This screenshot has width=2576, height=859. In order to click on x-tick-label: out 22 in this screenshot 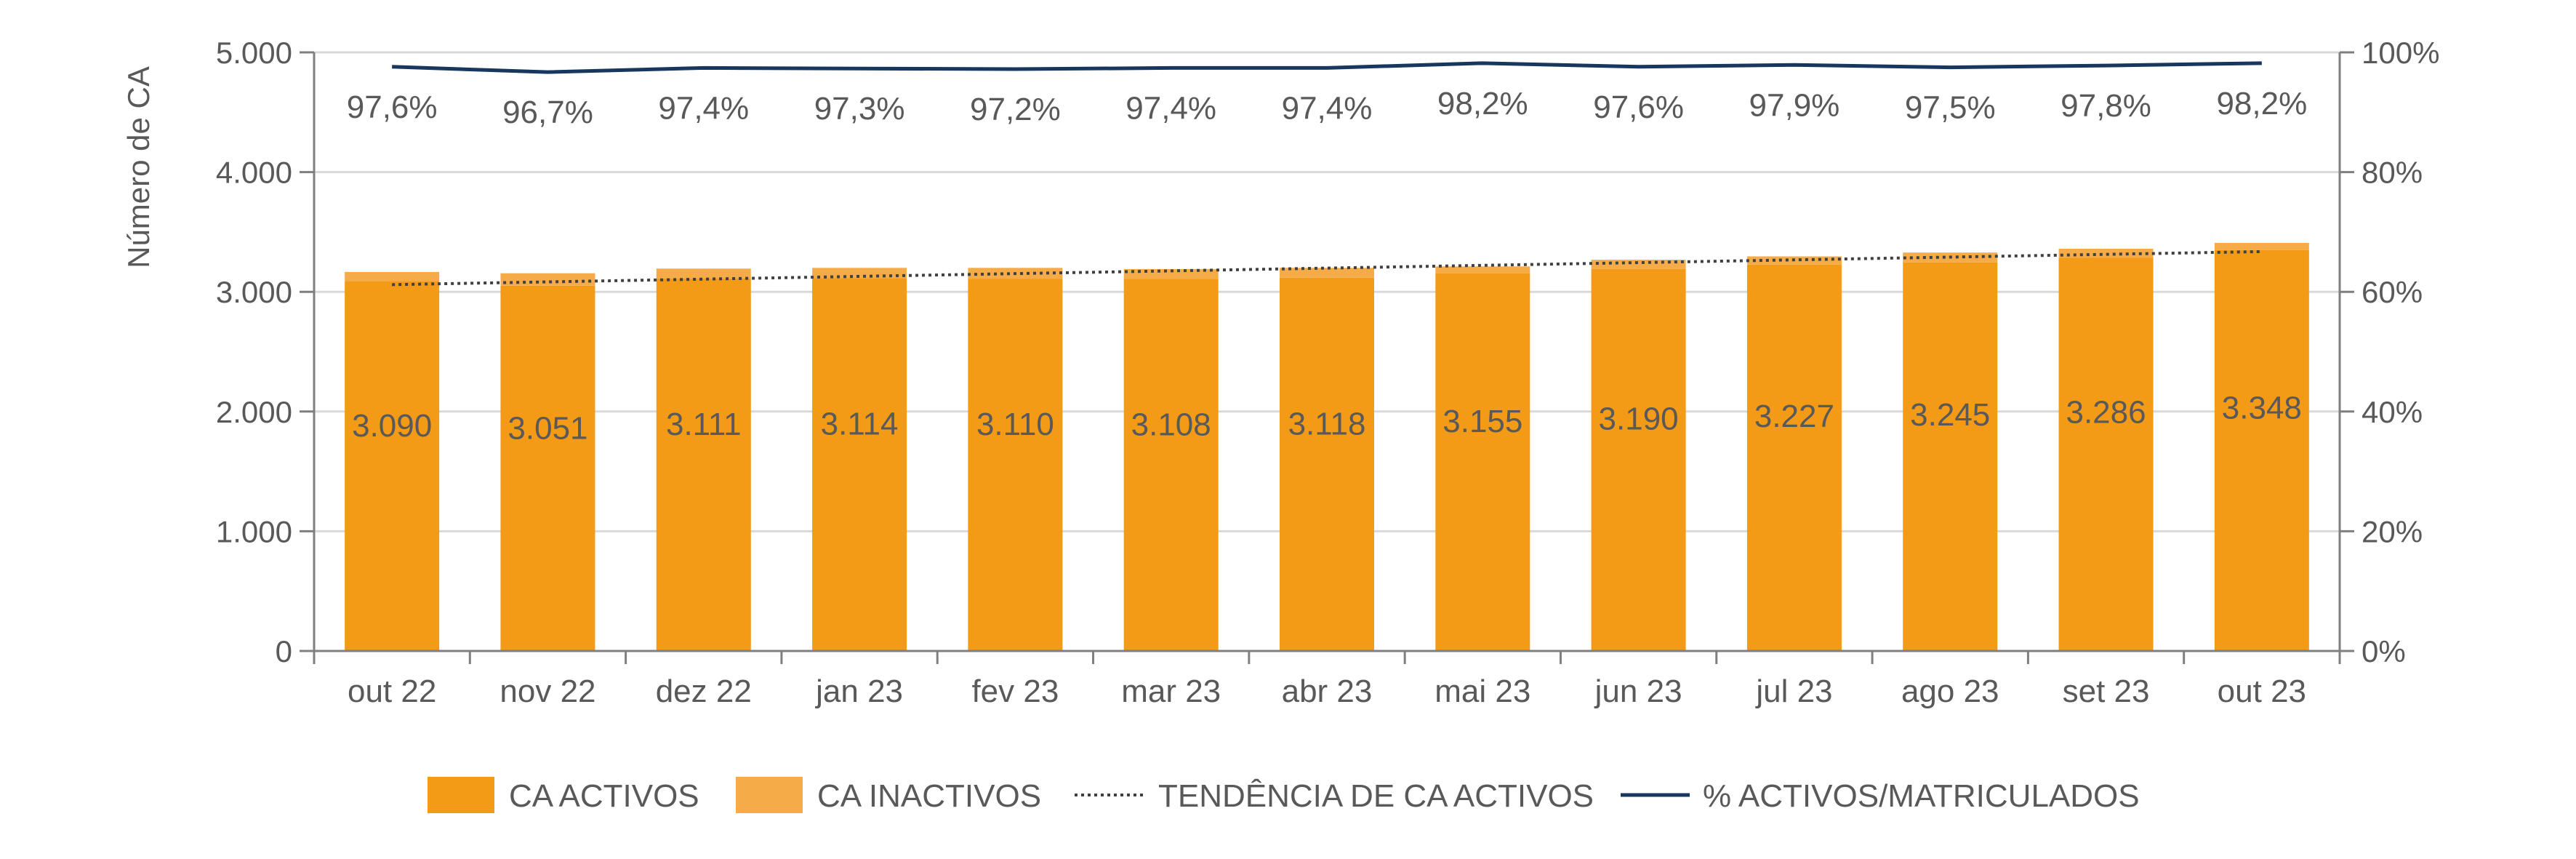, I will do `click(392, 691)`.